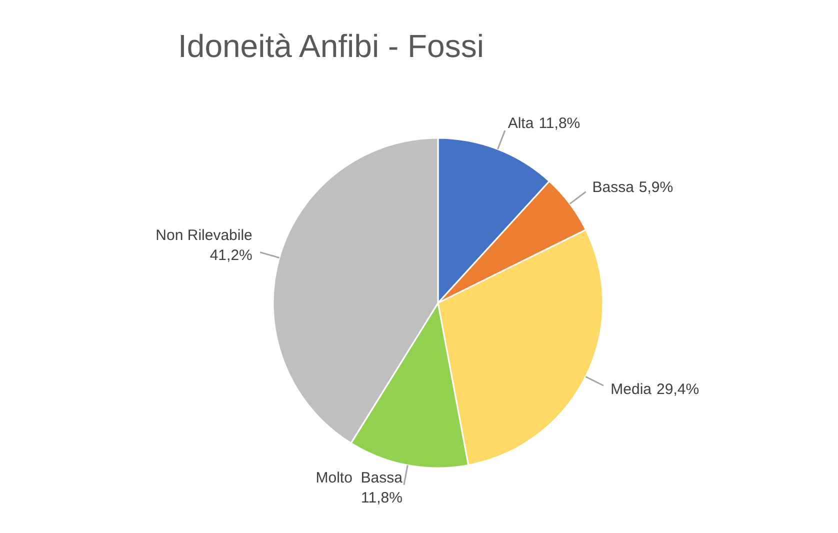 The image size is (838, 533). I want to click on data-label: 5,9%, so click(656, 187).